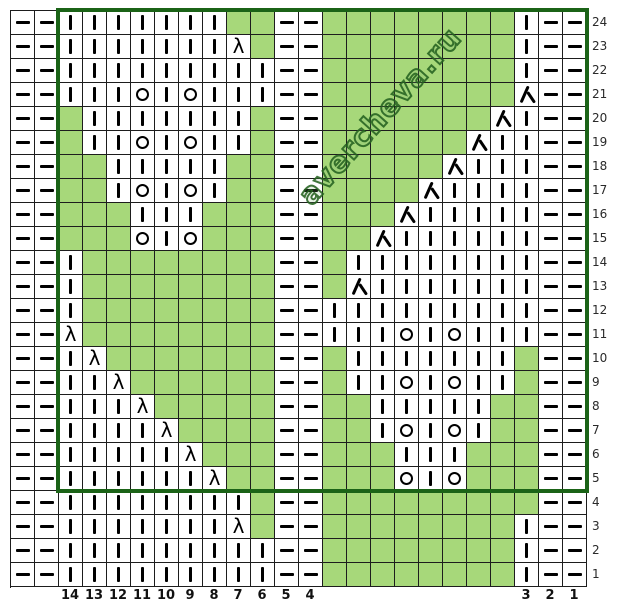  Describe the element at coordinates (95, 191) in the screenshot. I see `cell-r17-c4` at that location.